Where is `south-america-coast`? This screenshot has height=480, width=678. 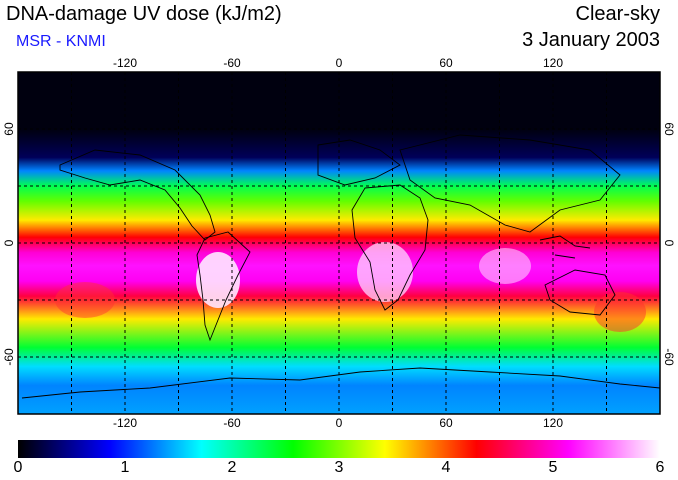 south-america-coast is located at coordinates (223, 286).